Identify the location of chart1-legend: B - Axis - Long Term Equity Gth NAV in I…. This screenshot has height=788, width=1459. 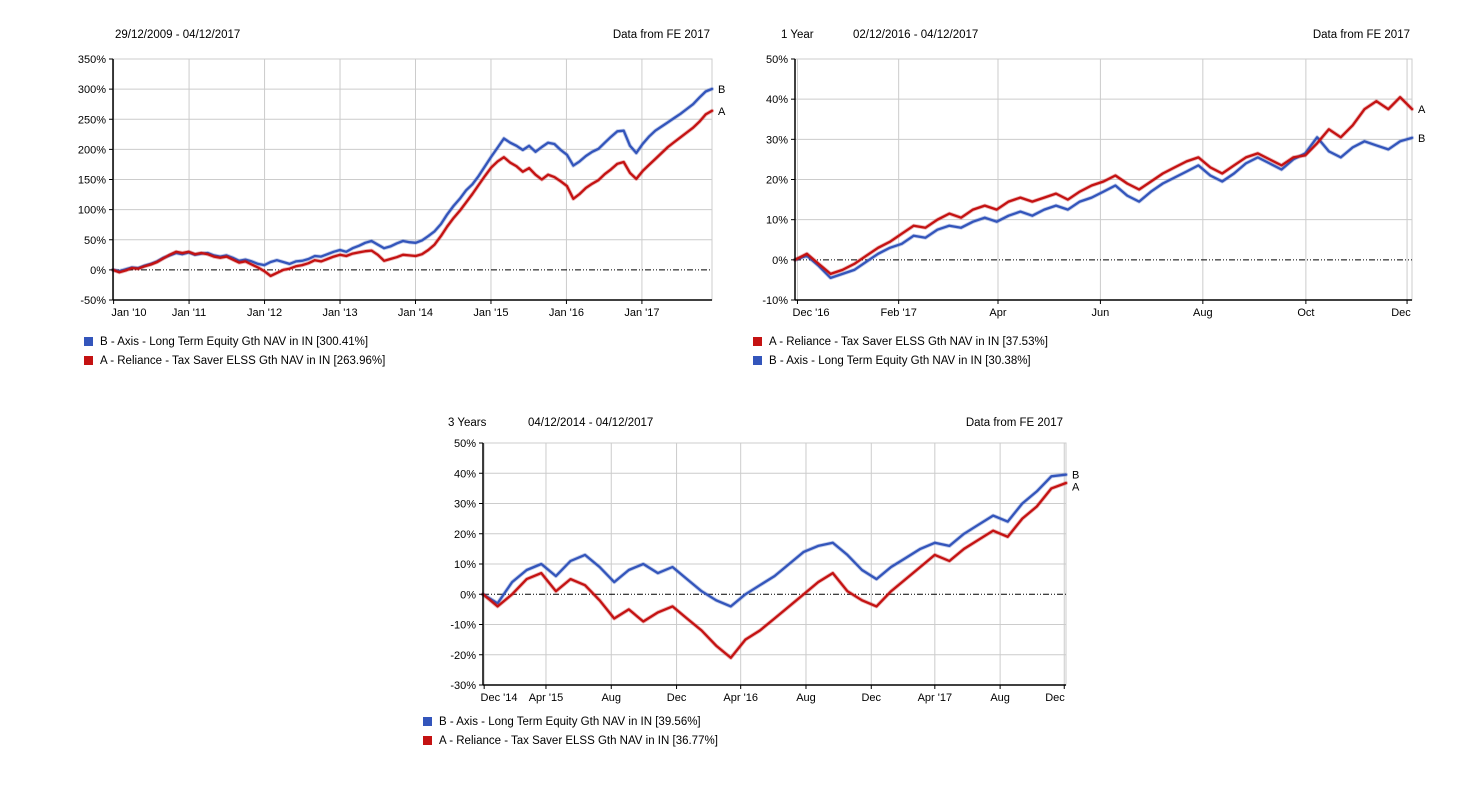
(234, 351).